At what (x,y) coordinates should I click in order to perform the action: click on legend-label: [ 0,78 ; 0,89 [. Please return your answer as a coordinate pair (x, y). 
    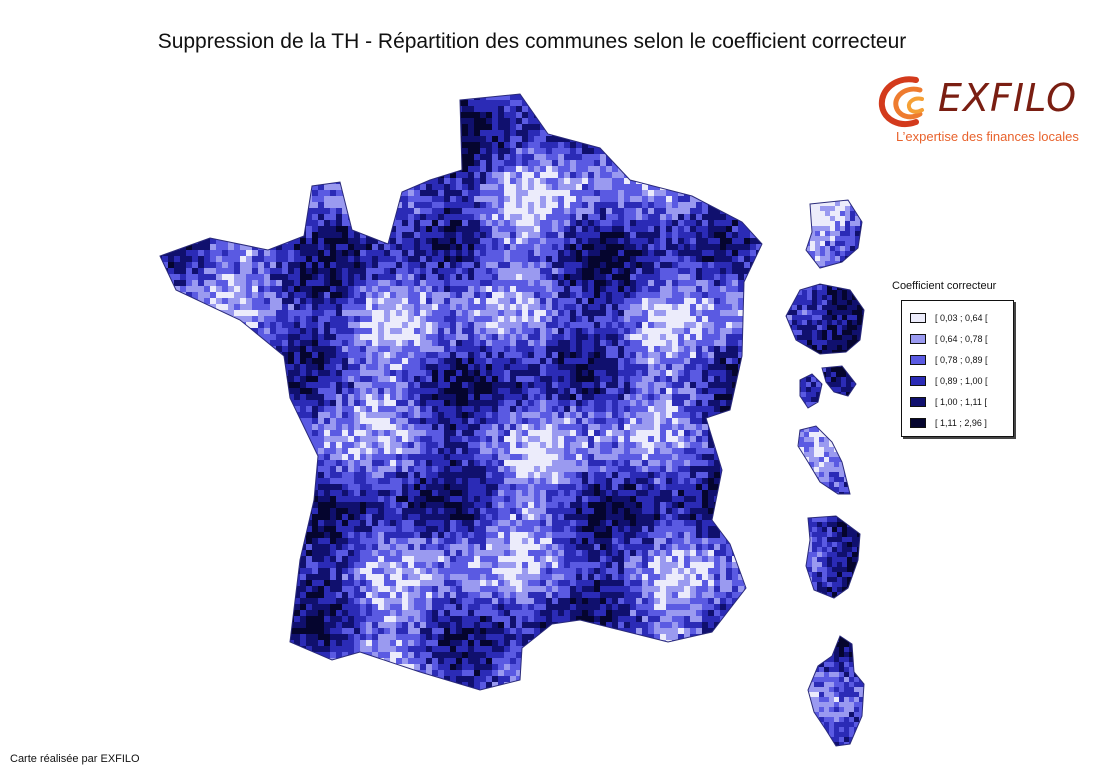
    Looking at the image, I should click on (961, 359).